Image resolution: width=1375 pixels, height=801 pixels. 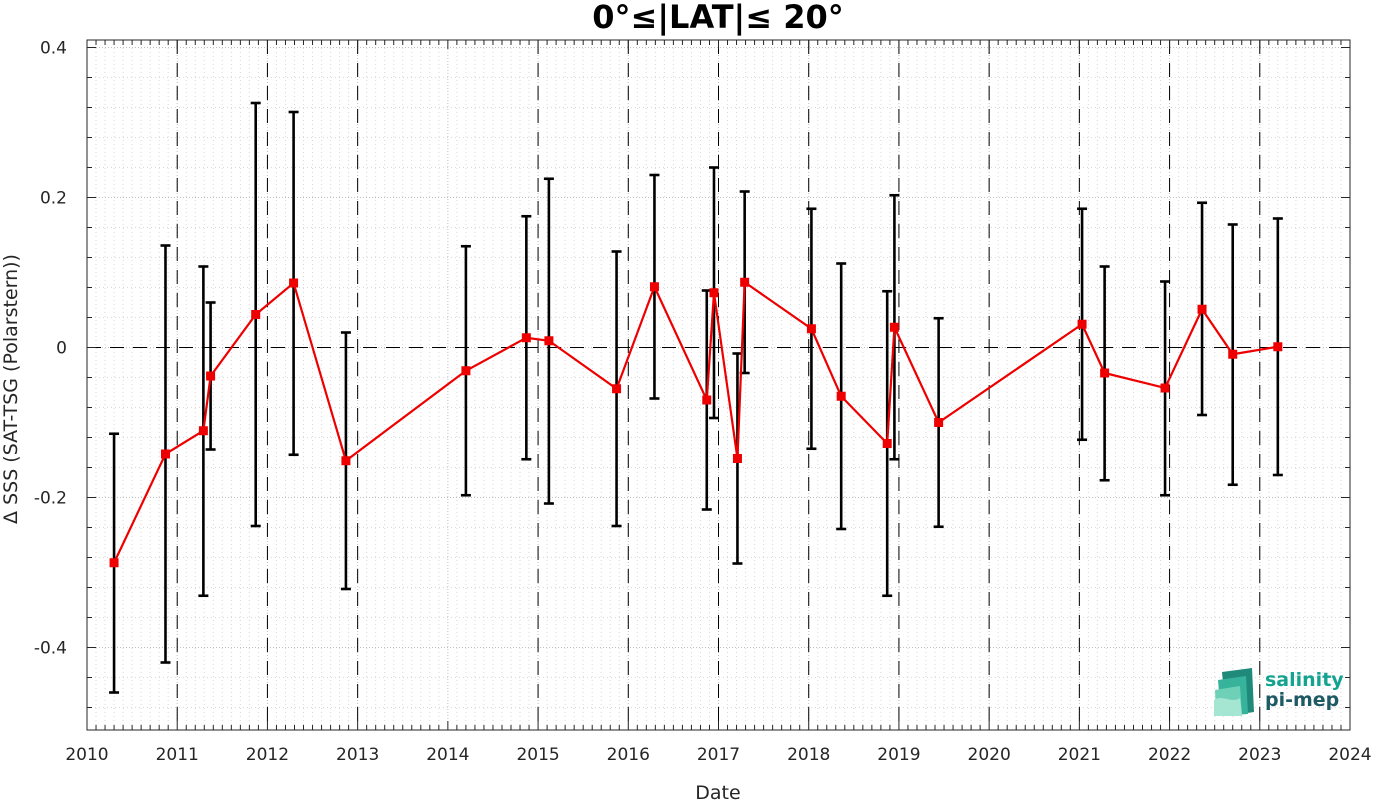 I want to click on x-tick-label: 2020, so click(x=989, y=755).